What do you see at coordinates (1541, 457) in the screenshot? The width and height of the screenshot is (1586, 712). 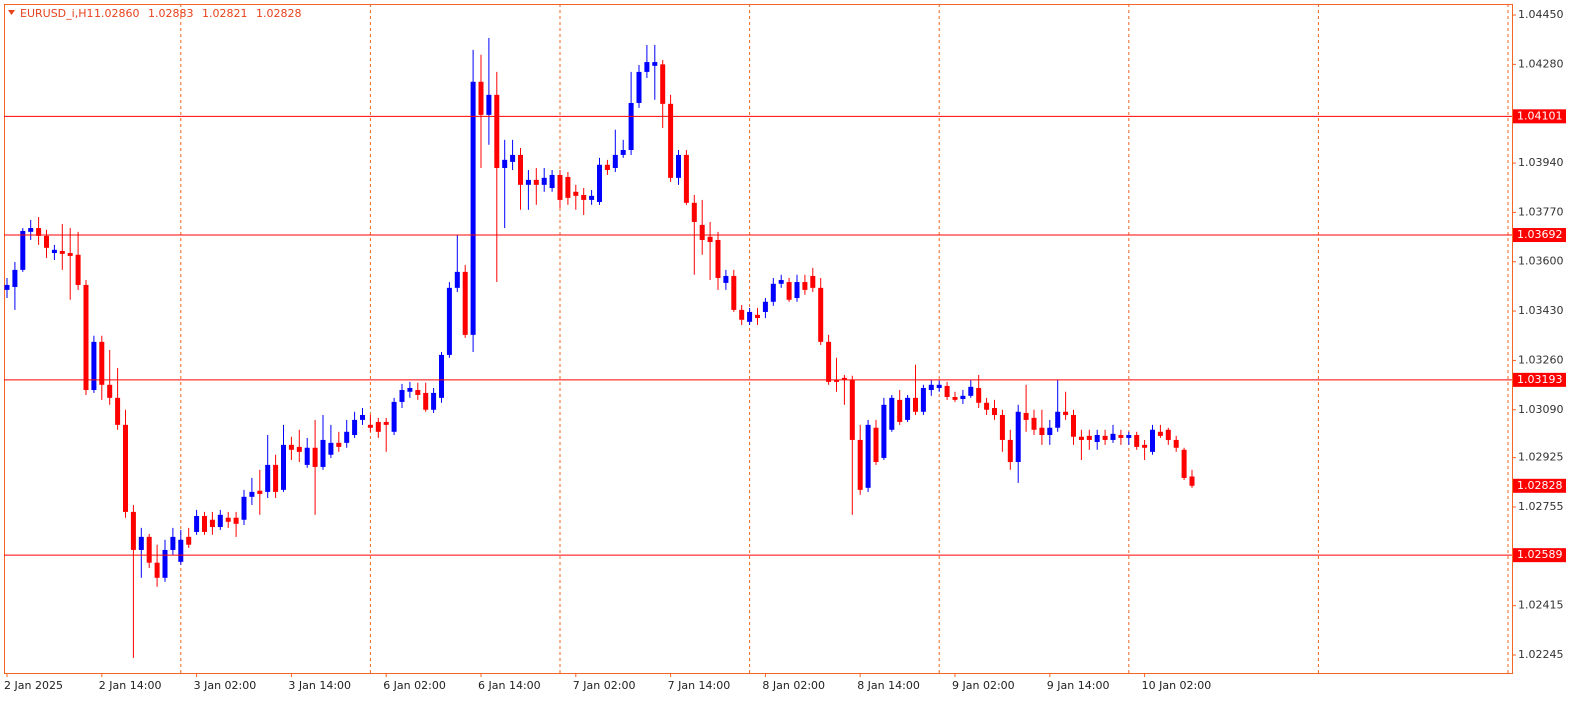 I see `y-tick-label: 1.02925` at bounding box center [1541, 457].